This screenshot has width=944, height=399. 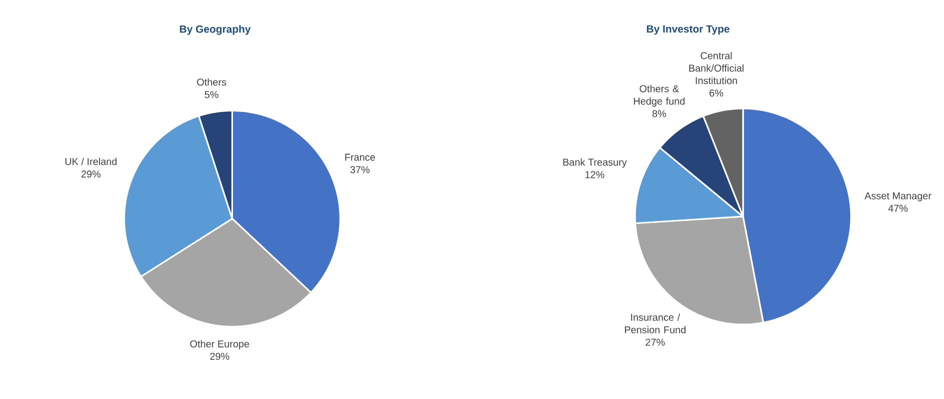 I want to click on slice-label: Others & Hedge fund, so click(x=659, y=95).